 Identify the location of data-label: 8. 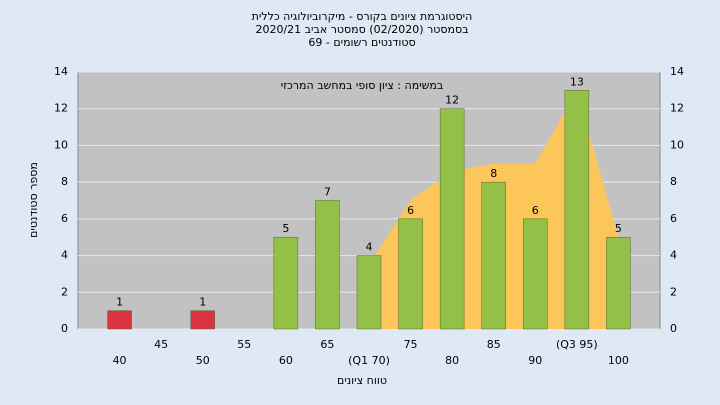
(493, 173).